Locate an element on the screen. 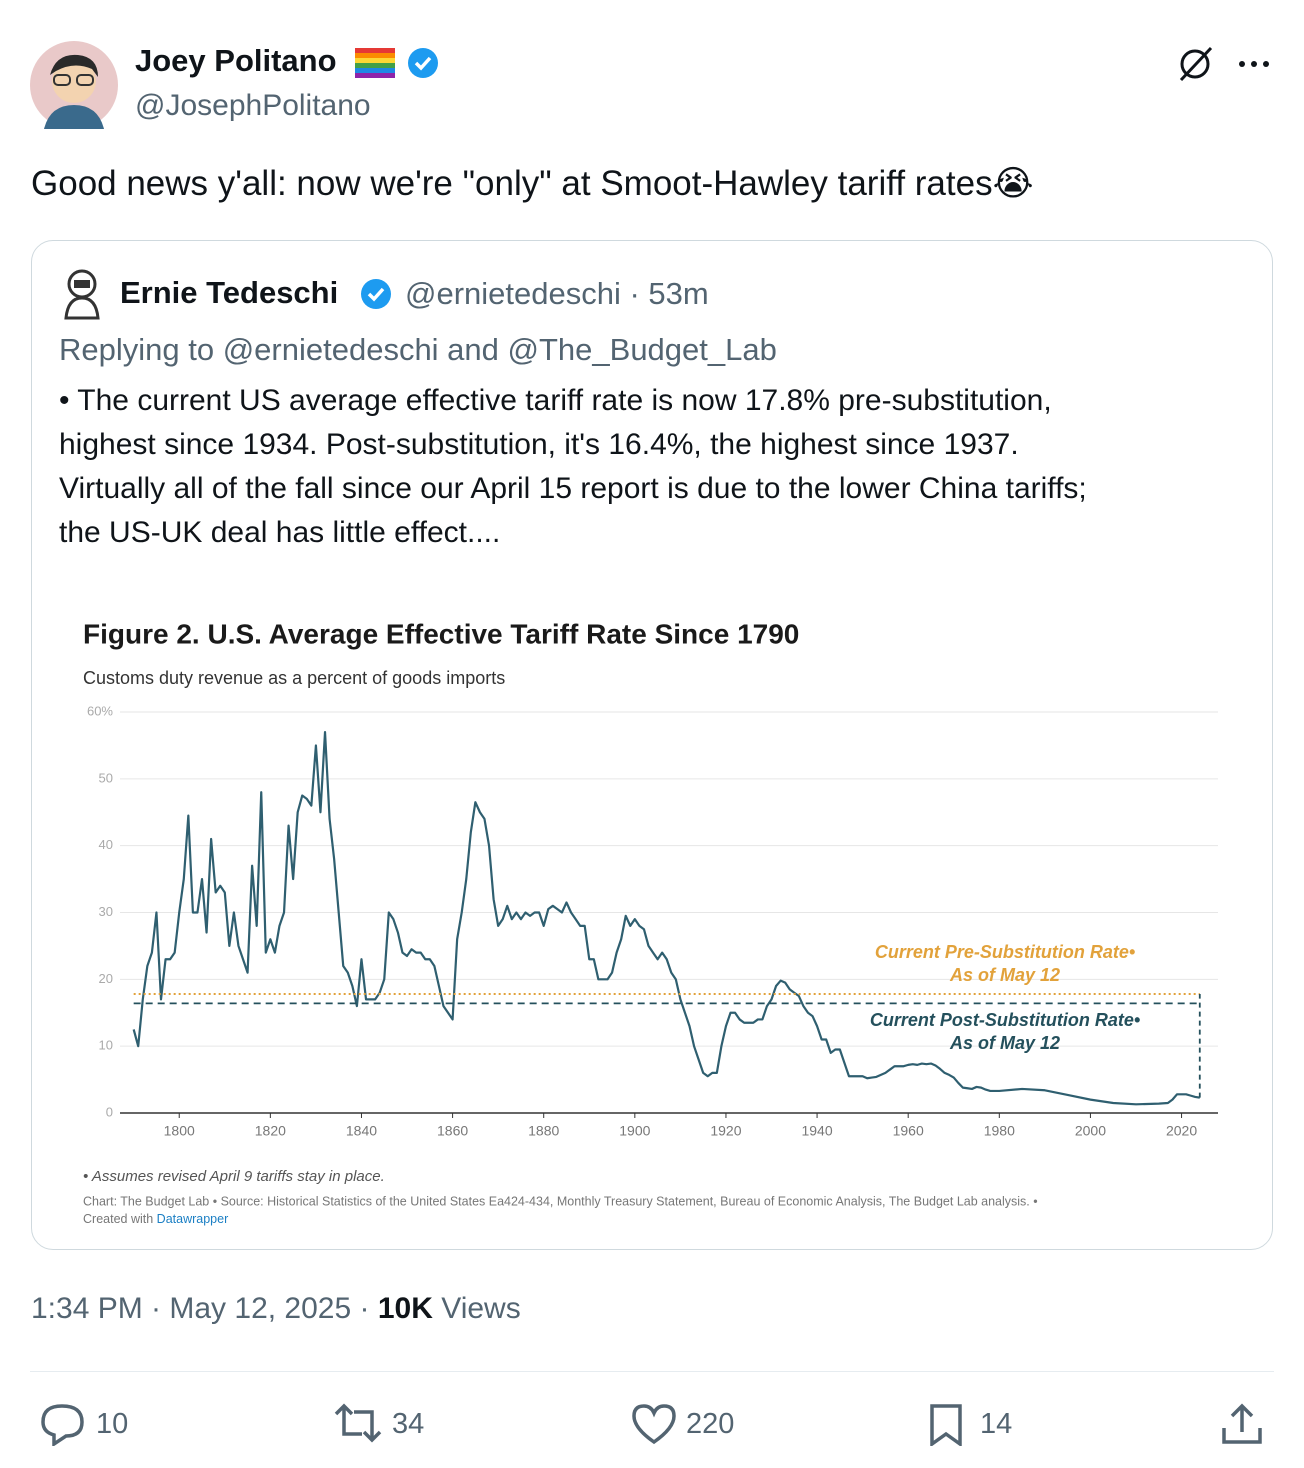 Image resolution: width=1304 pixels, height=1468 pixels. tweet-meta: 1:34 PM · May 12, 2025 · 10K Views is located at coordinates (276, 1309).